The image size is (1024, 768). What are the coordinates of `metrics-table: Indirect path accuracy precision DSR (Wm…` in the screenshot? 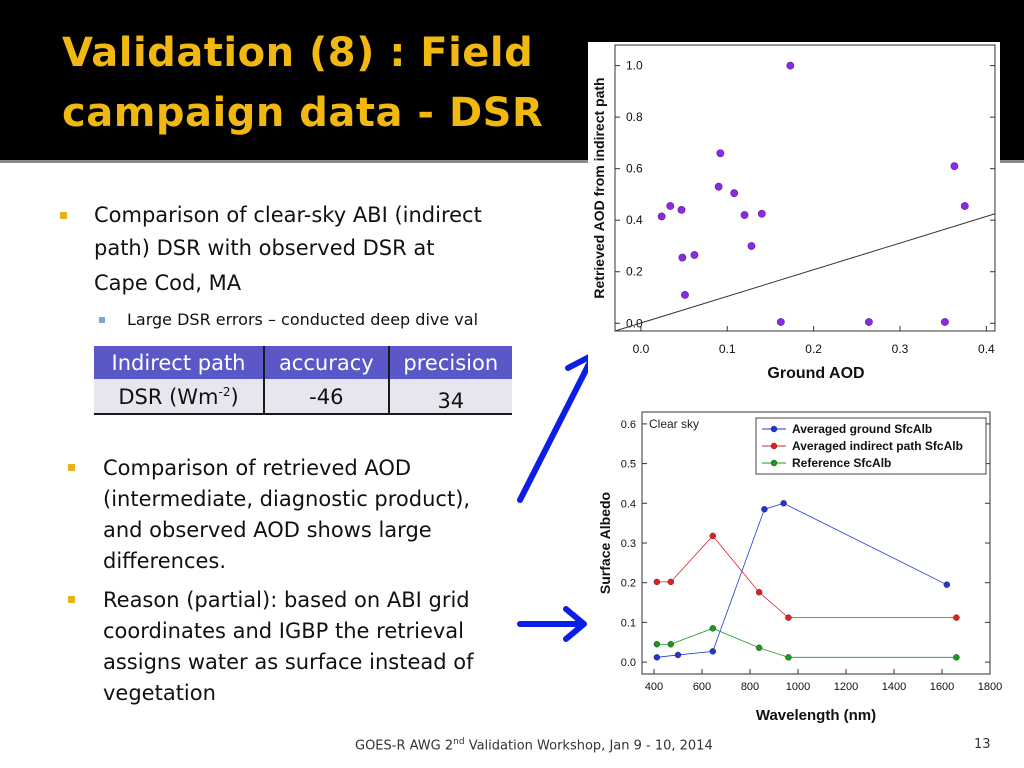 It's located at (303, 380).